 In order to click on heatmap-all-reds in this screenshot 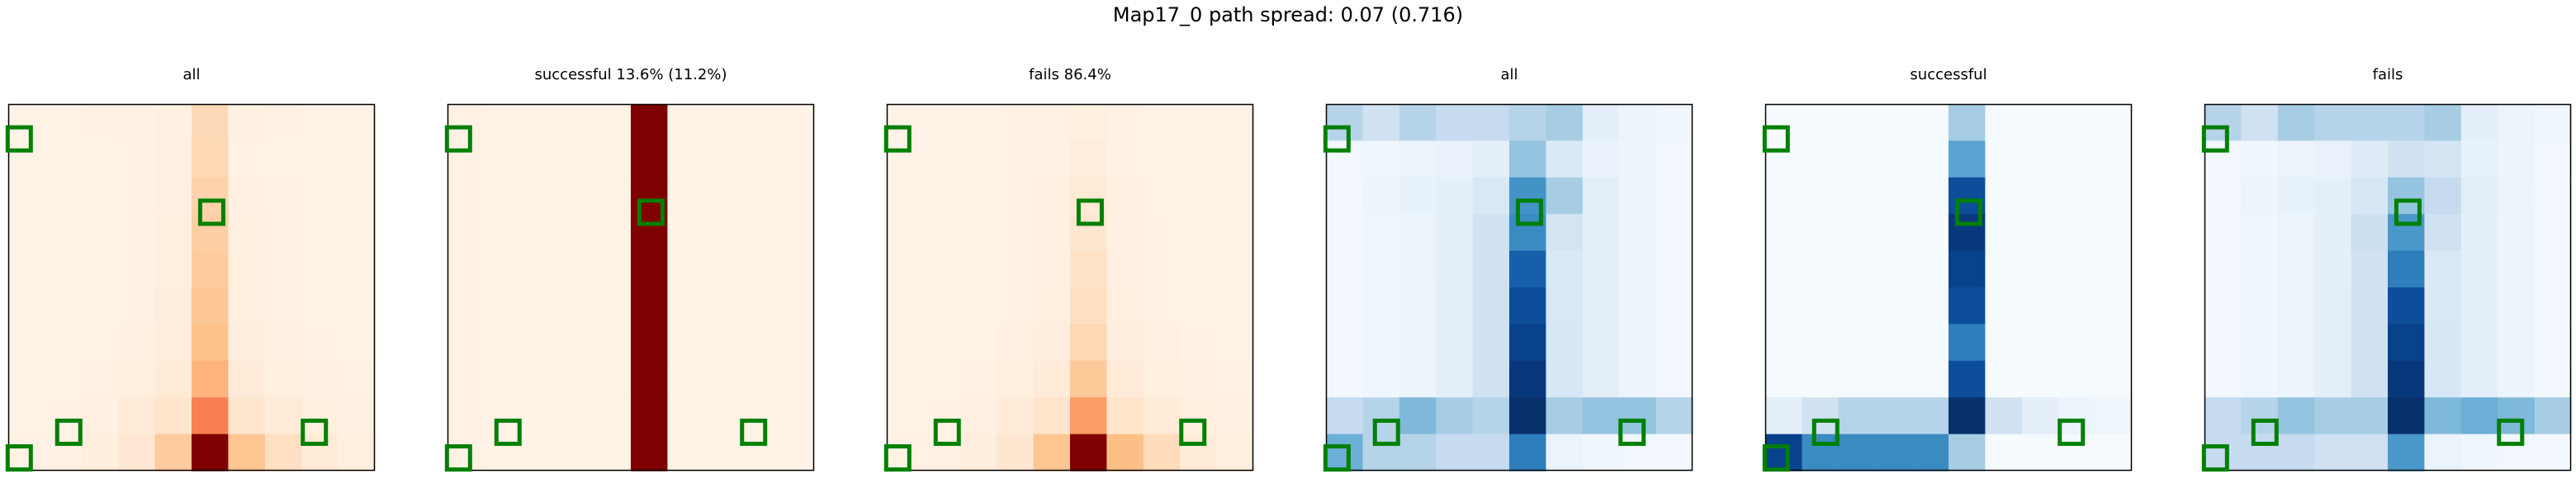, I will do `click(190, 288)`.